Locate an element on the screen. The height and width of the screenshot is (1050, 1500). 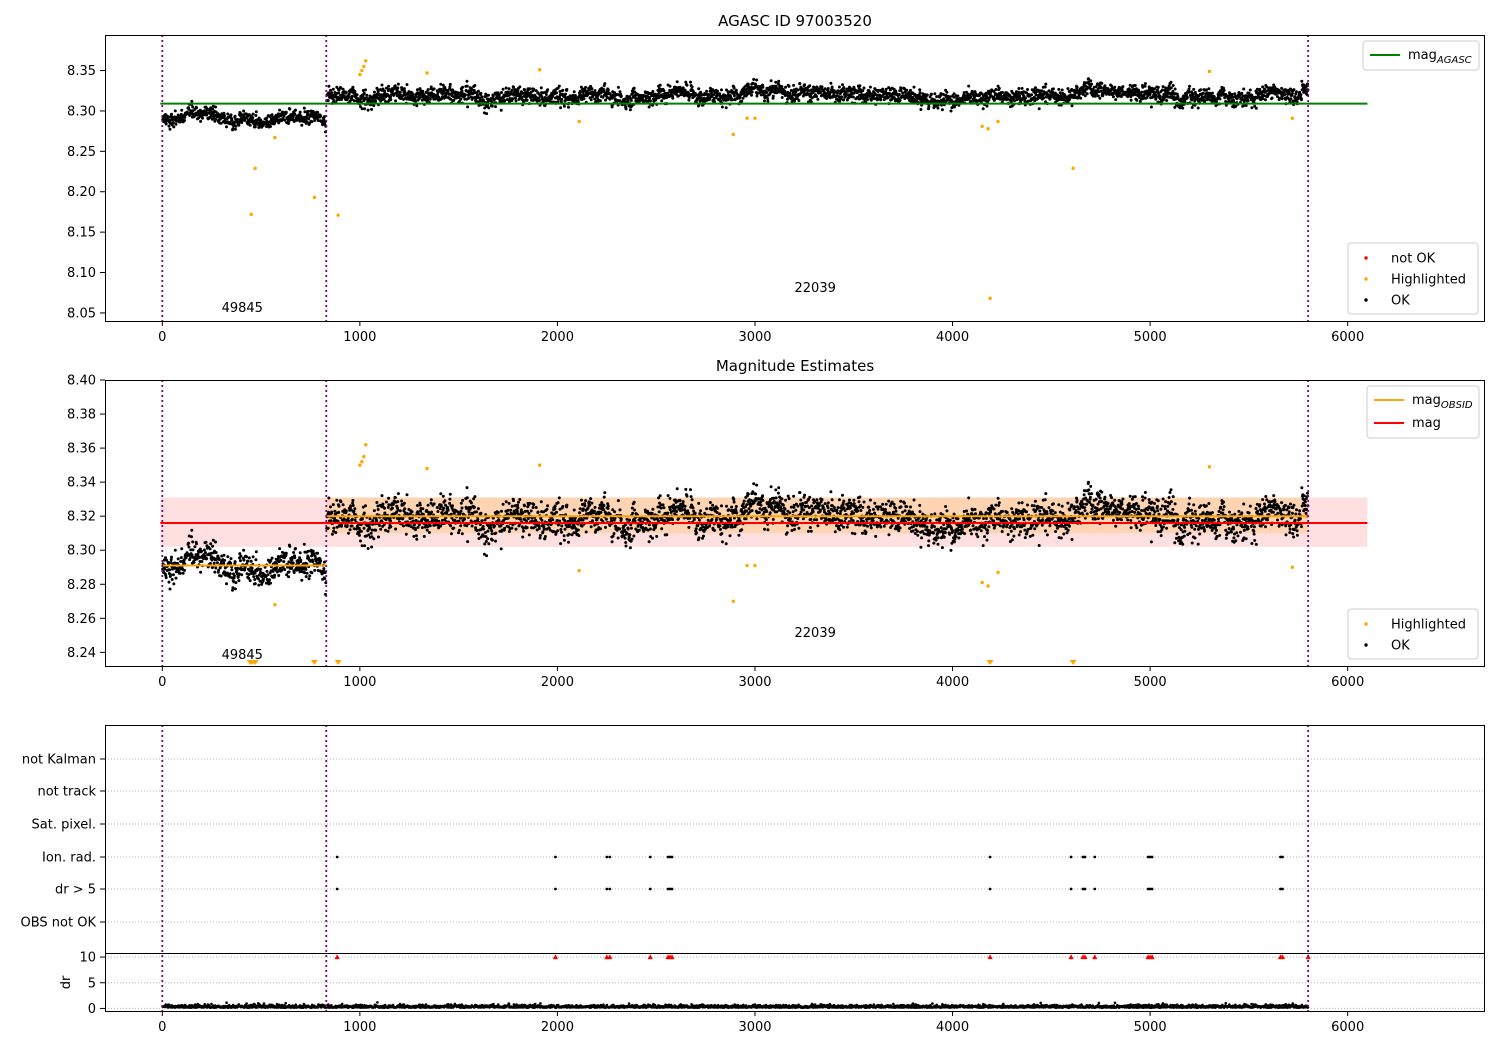
magnitude-panel-title: Magnitude Estimates is located at coordinates (795, 366).